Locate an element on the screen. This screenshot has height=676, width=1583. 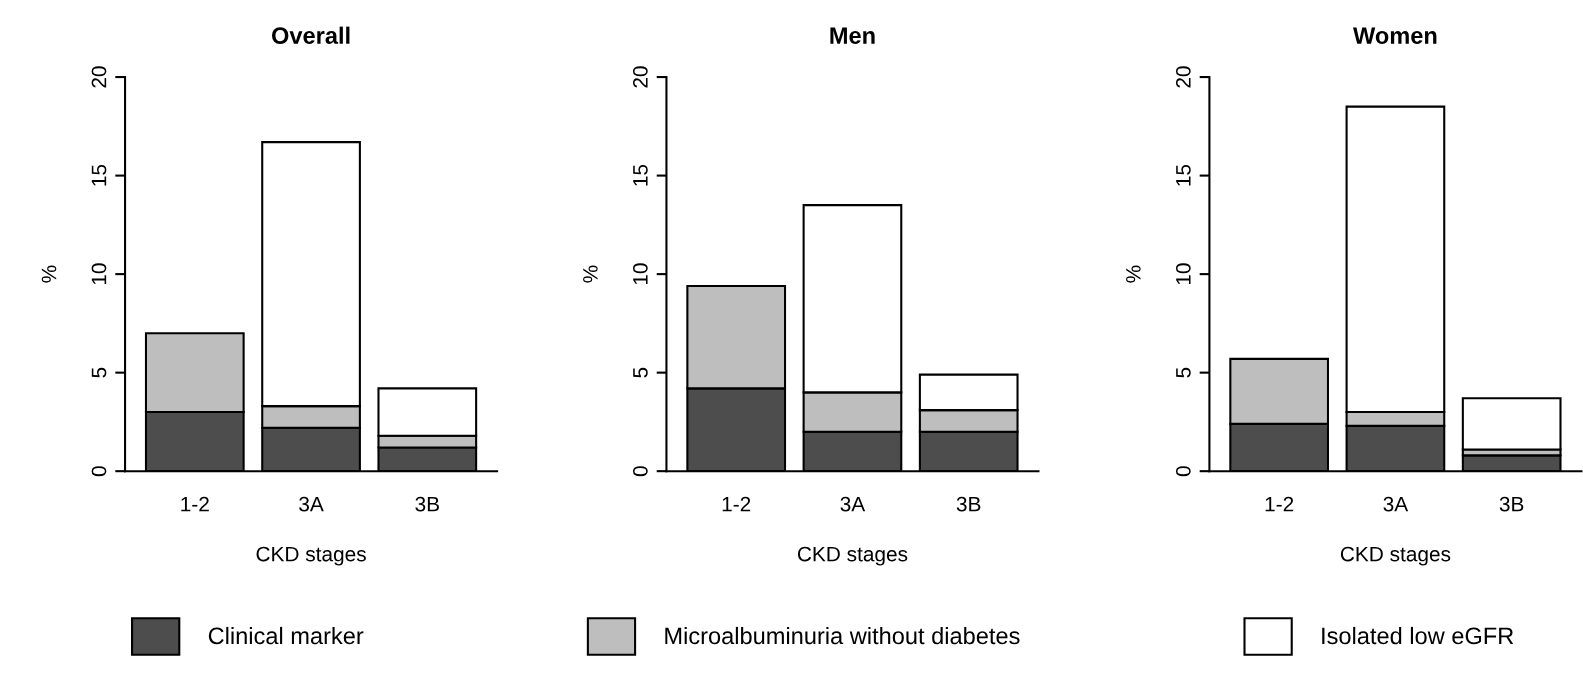
legend-label: Isolated low eGFR is located at coordinates (1418, 635).